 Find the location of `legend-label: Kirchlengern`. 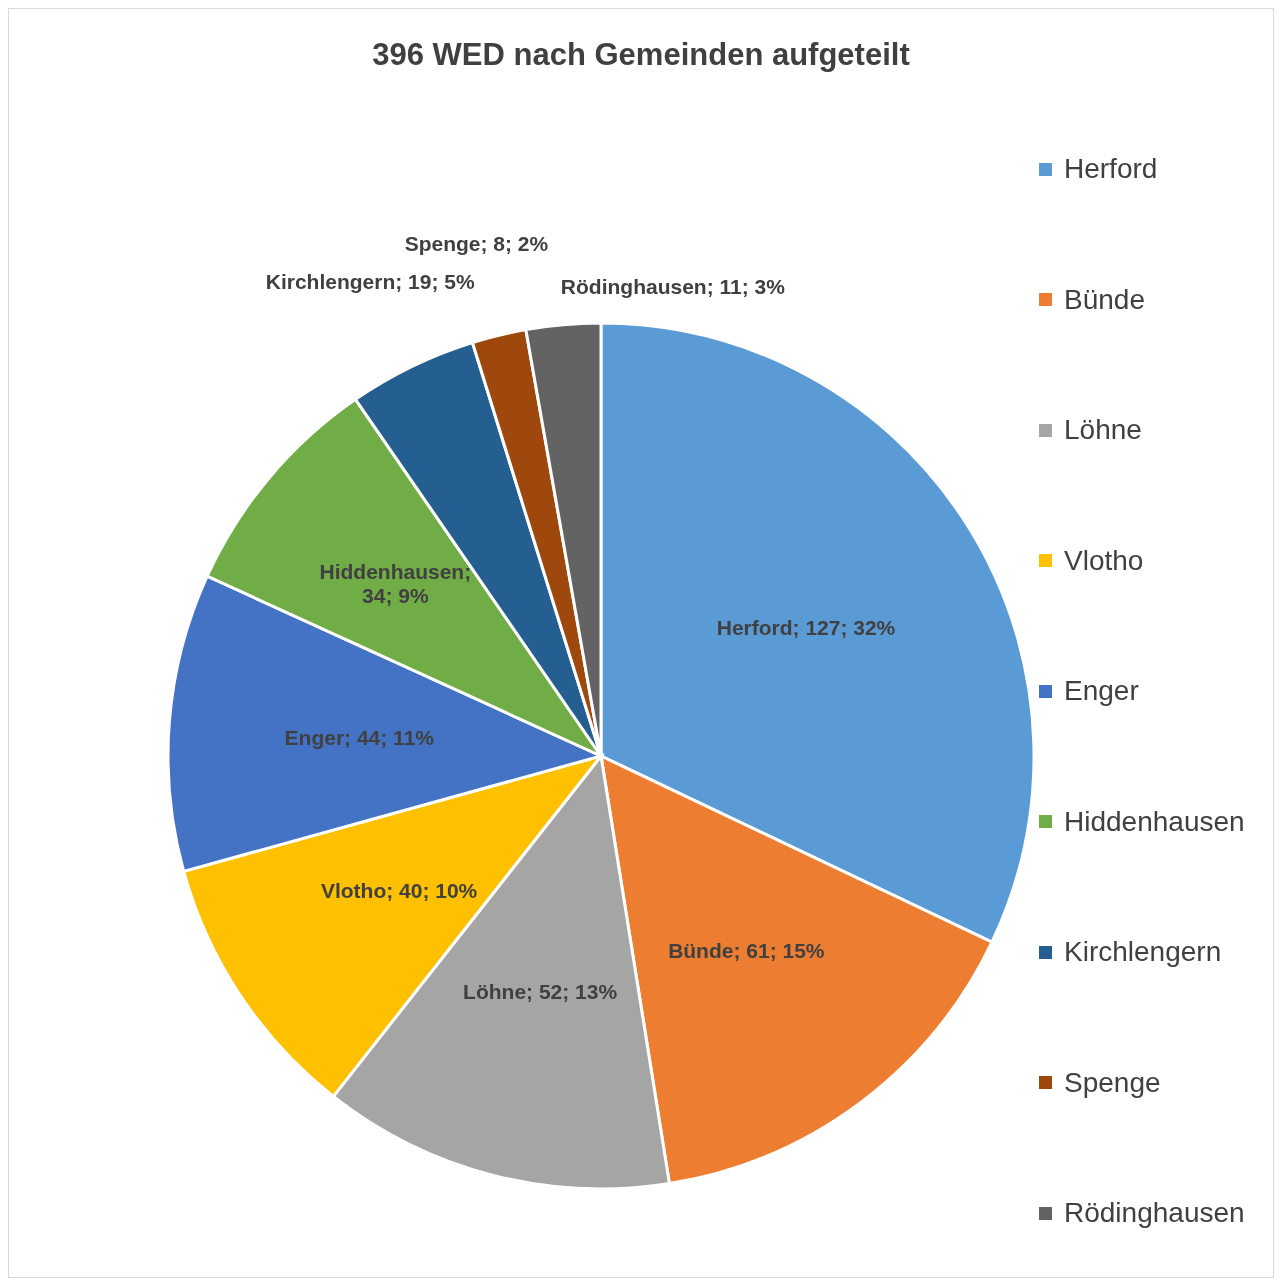

legend-label: Kirchlengern is located at coordinates (1143, 952).